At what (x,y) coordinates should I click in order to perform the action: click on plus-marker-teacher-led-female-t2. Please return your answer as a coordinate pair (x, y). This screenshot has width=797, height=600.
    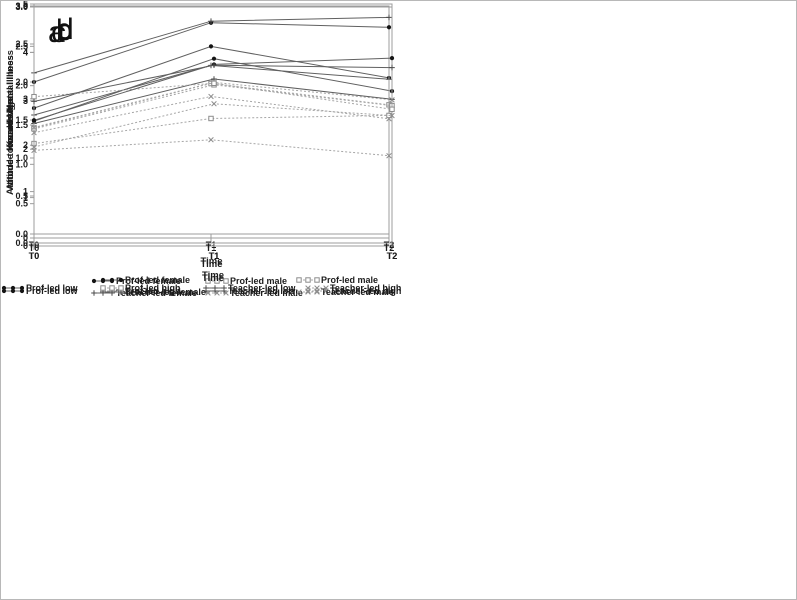
    Looking at the image, I should click on (389, 17).